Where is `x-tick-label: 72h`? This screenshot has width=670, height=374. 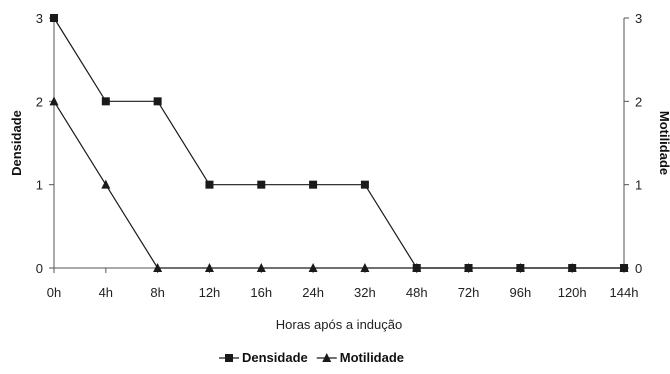 x-tick-label: 72h is located at coordinates (469, 292).